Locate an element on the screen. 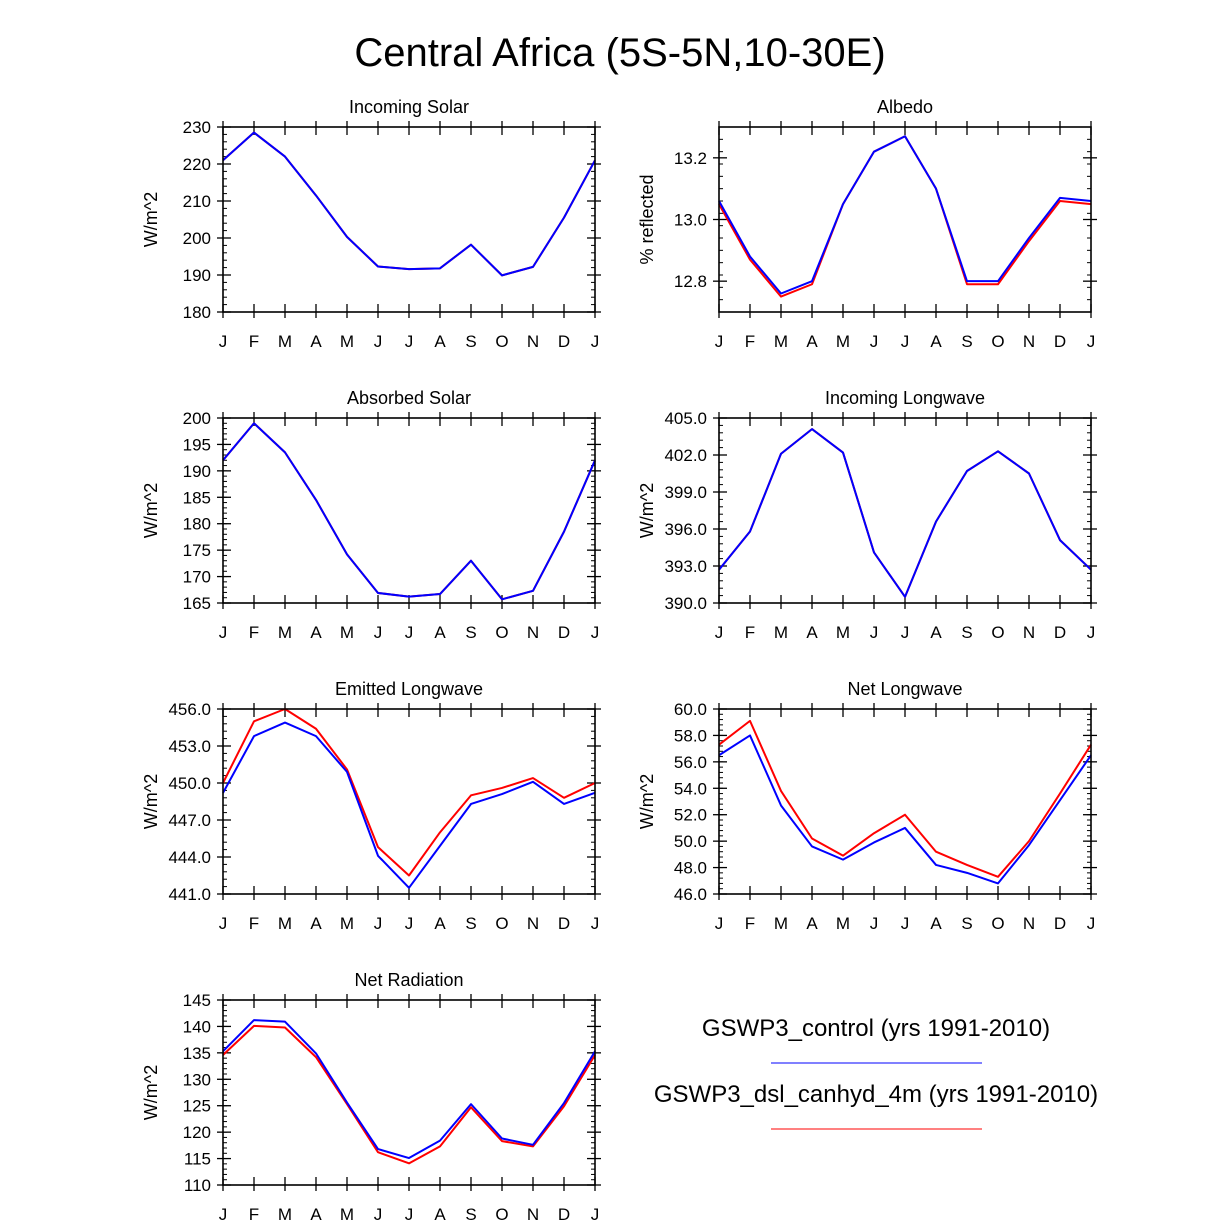 This screenshot has width=1224, height=1222. y-tick-label: 130 is located at coordinates (197, 1079).